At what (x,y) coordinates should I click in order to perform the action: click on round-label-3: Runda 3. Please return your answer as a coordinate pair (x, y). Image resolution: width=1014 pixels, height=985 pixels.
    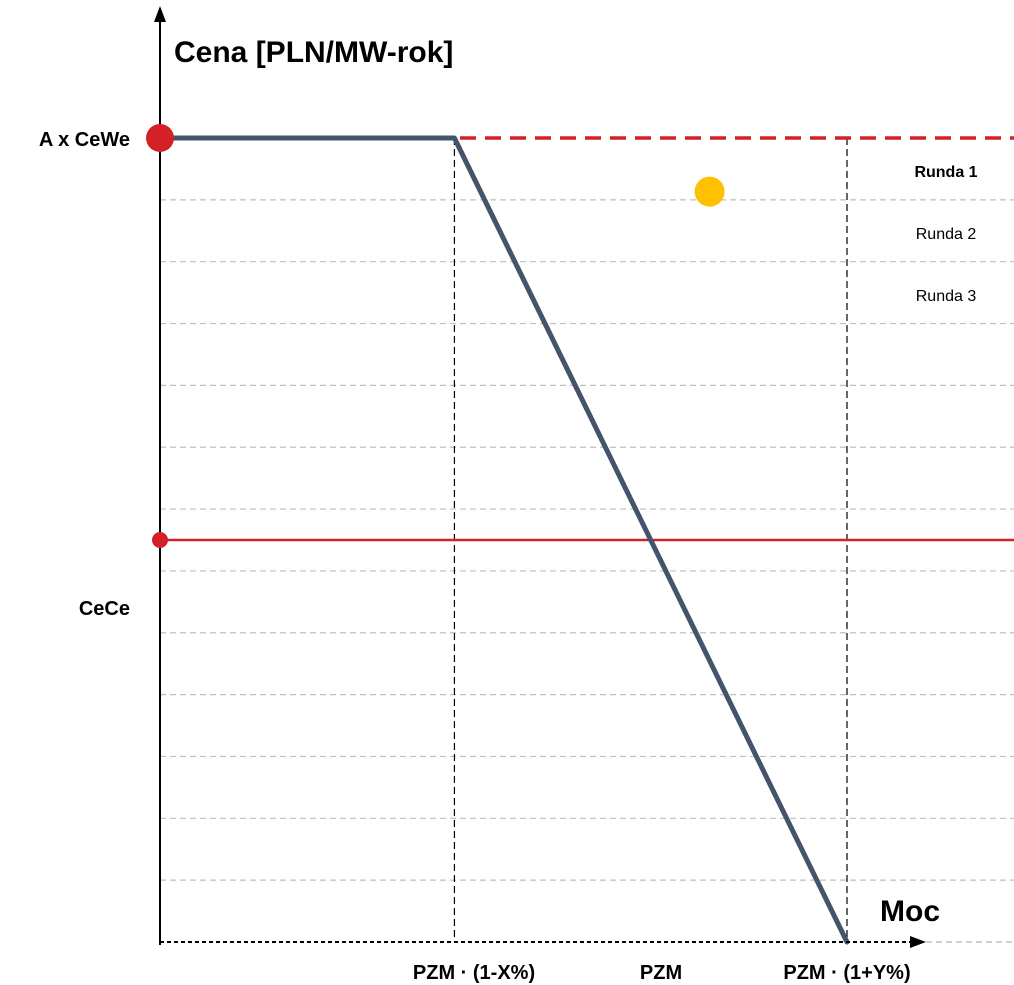
    Looking at the image, I should click on (946, 296).